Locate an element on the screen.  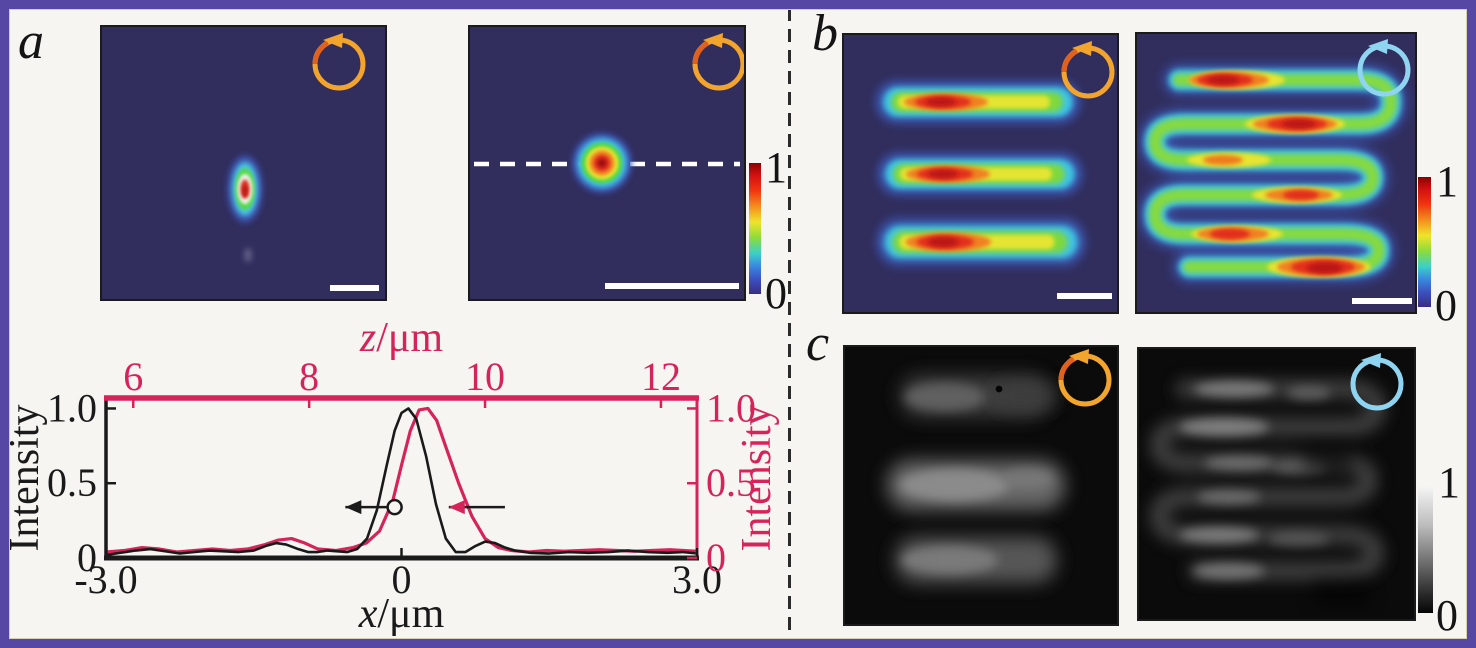
right-tick-label: 0 is located at coordinates (716, 557).